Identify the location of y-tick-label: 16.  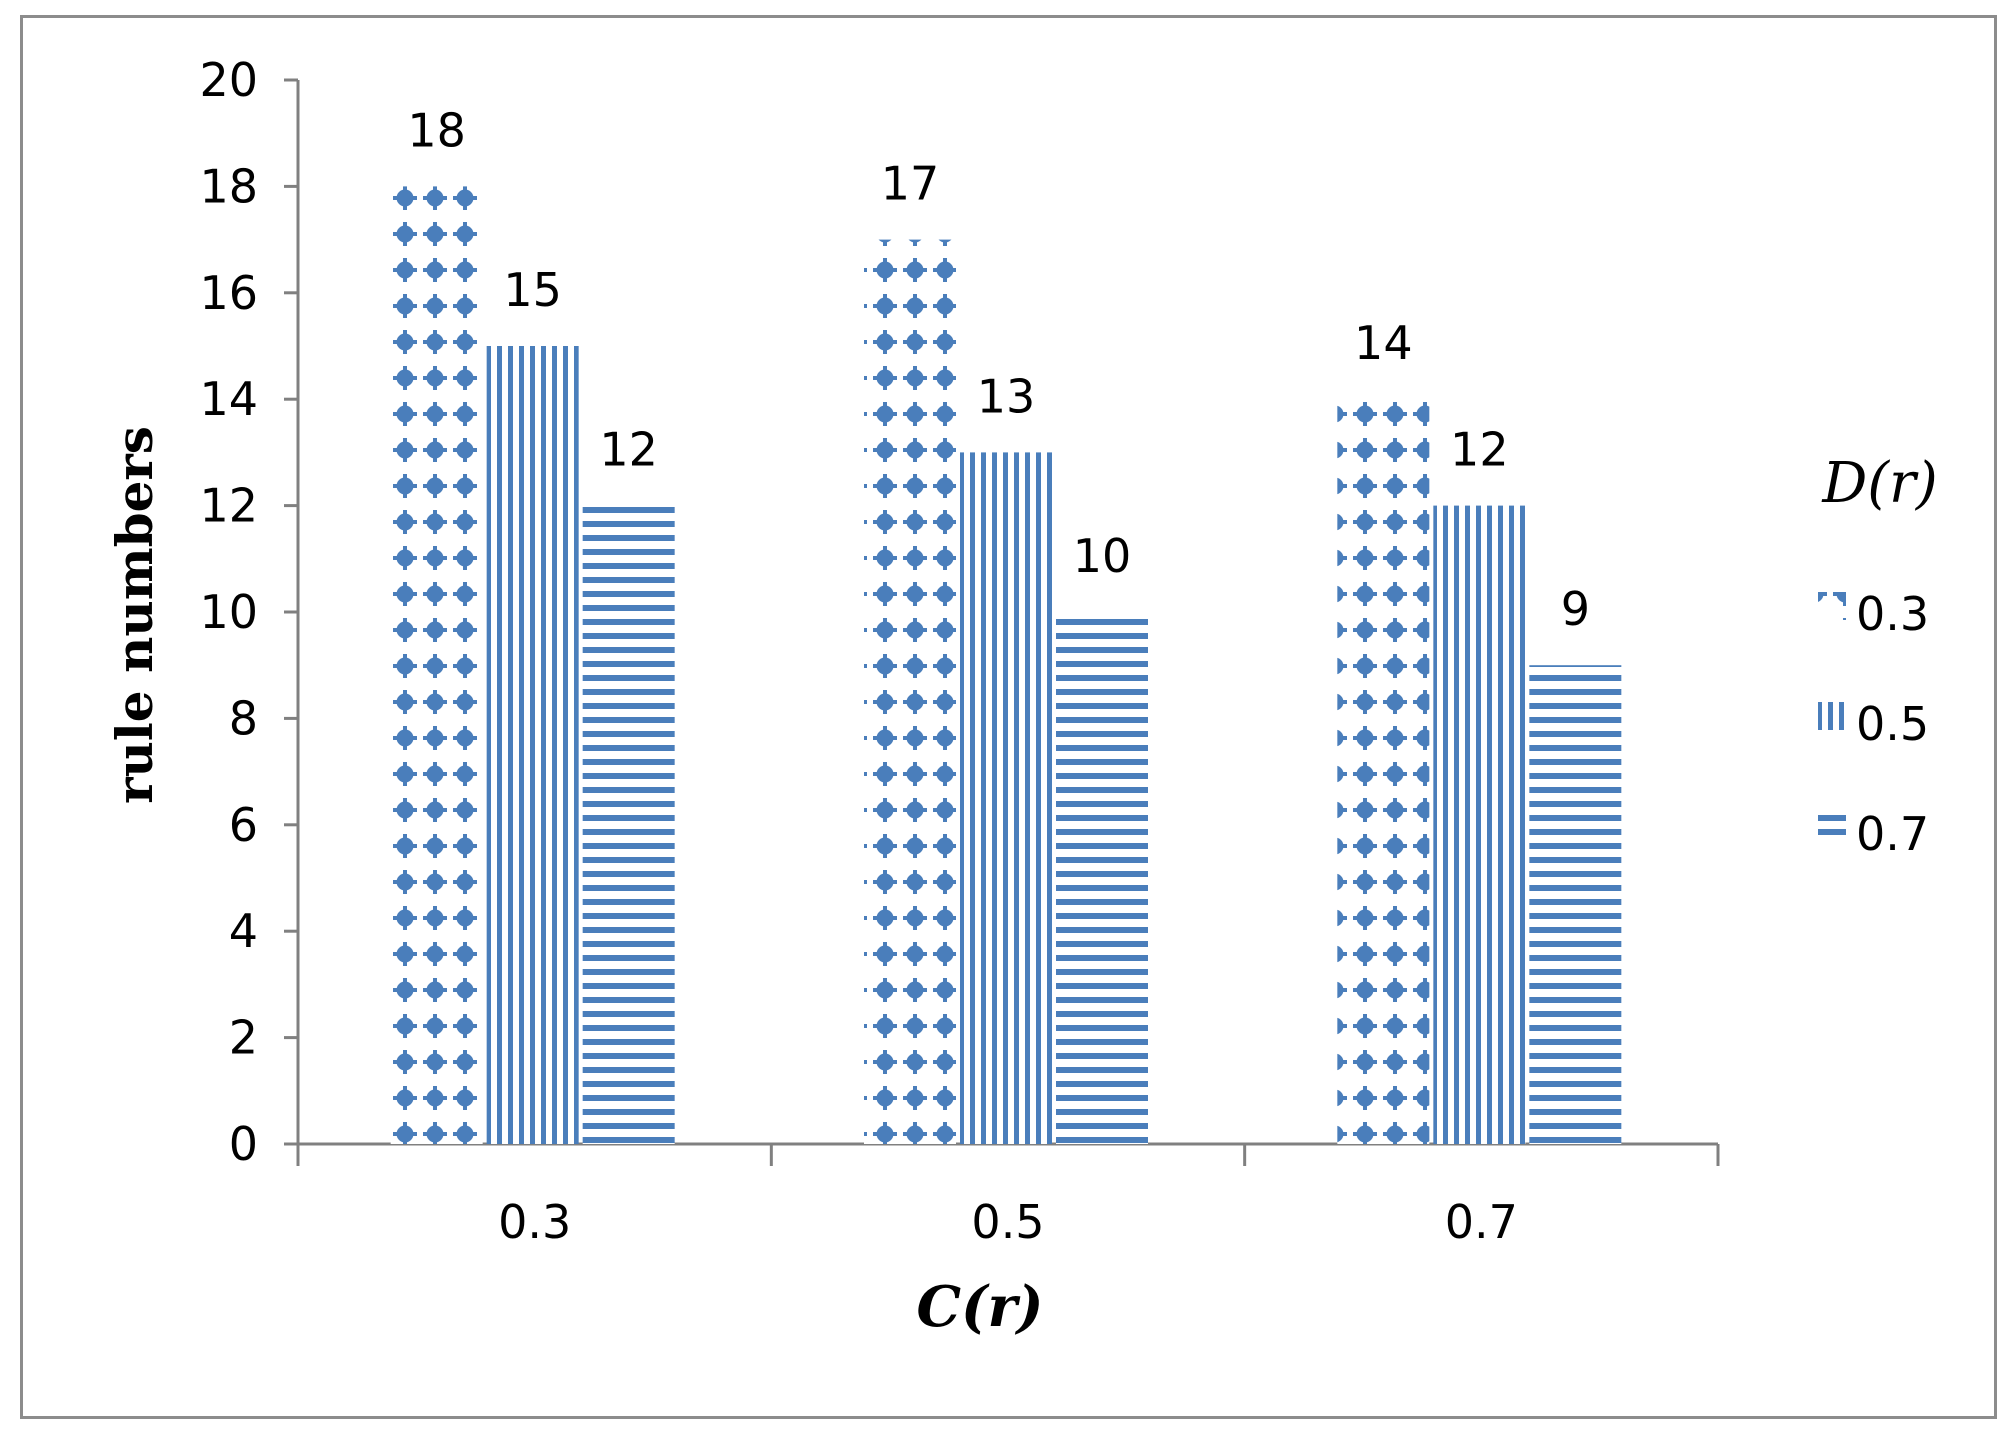
(228, 293).